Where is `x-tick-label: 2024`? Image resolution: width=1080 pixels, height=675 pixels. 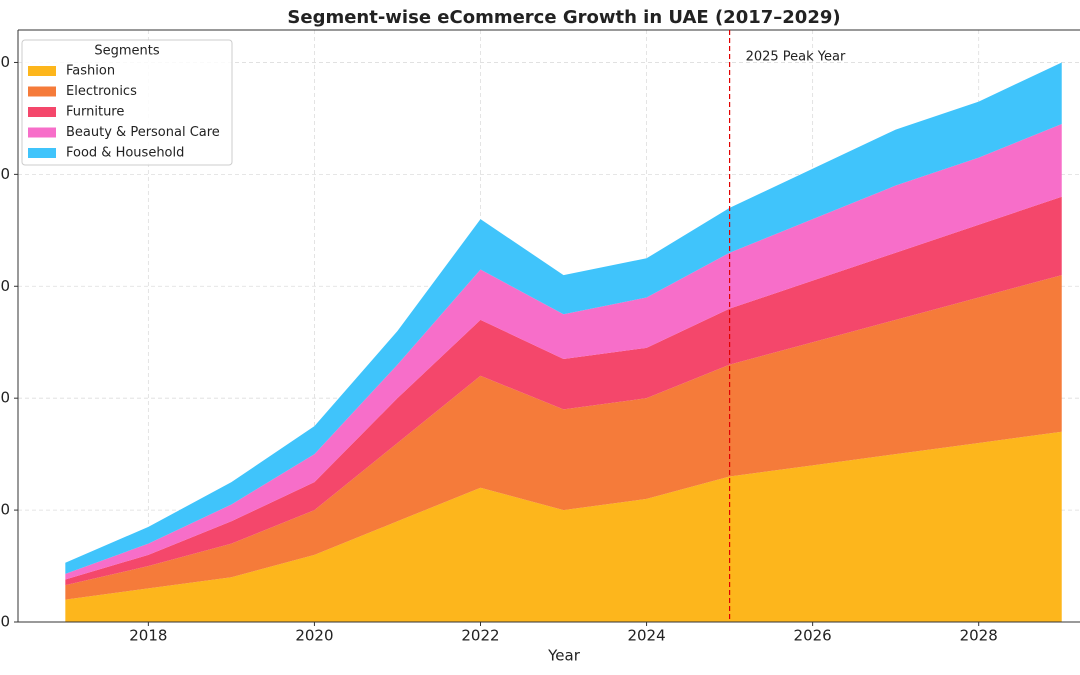 x-tick-label: 2024 is located at coordinates (646, 636).